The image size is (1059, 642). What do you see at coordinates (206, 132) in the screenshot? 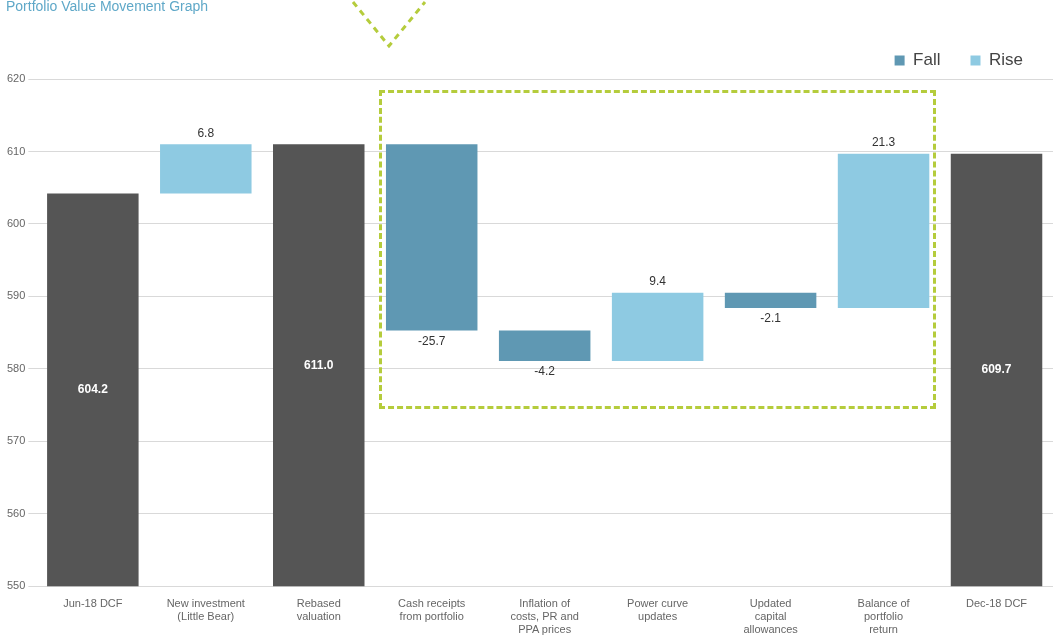
I see `data-label: 6.8` at bounding box center [206, 132].